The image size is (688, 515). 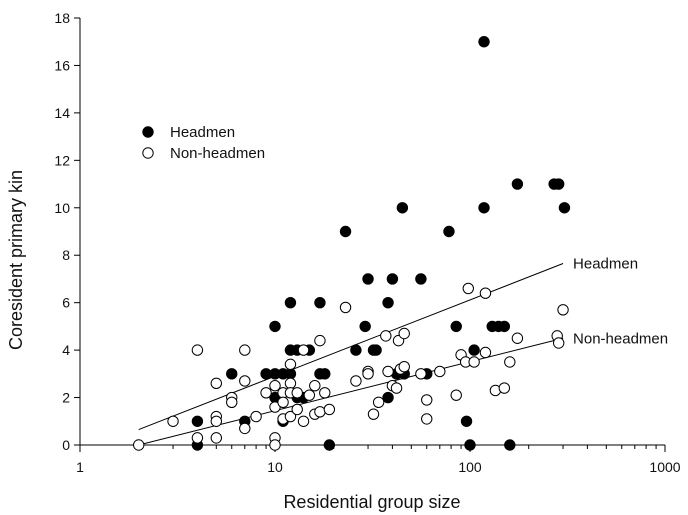 What do you see at coordinates (371, 502) in the screenshot?
I see `x-axis-title: Residential group size` at bounding box center [371, 502].